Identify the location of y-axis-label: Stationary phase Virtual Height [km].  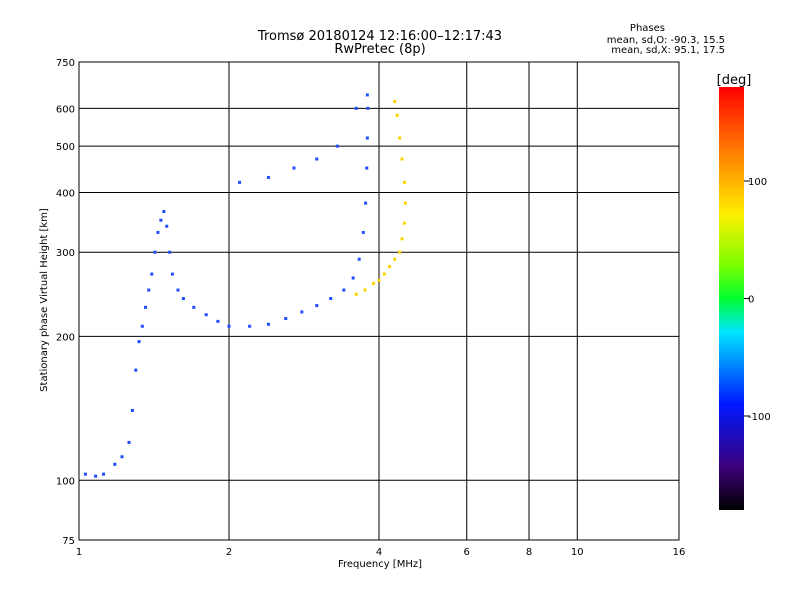
(44, 300).